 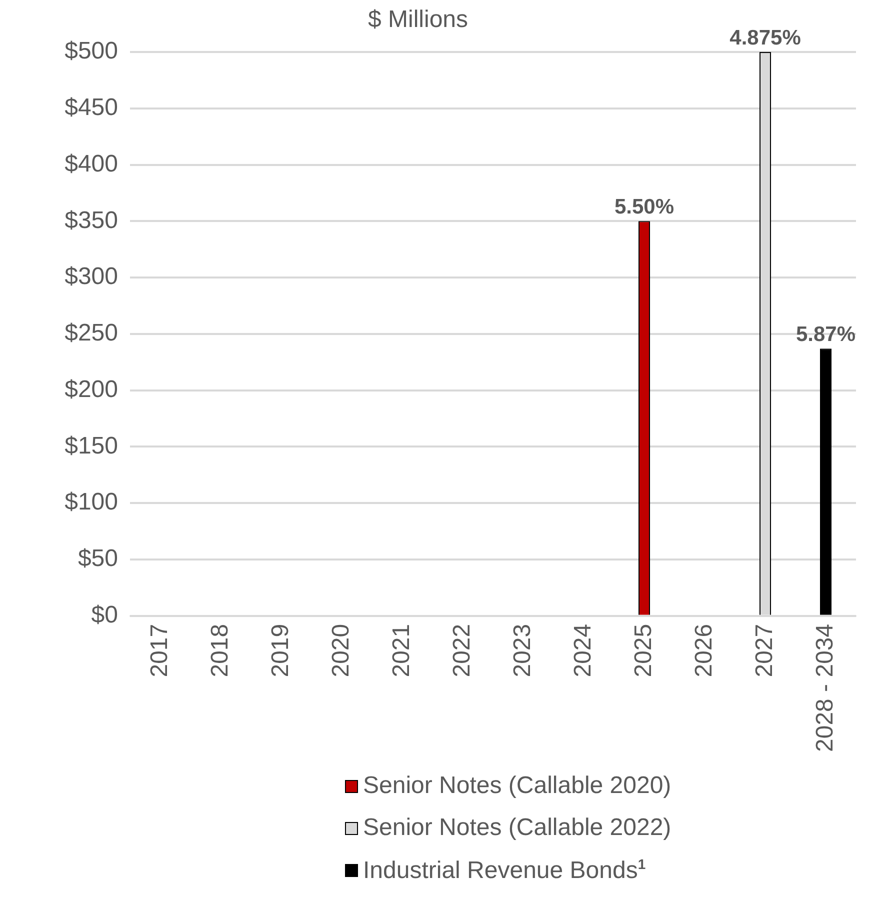 I want to click on y-tick-label: $0, so click(x=104, y=615).